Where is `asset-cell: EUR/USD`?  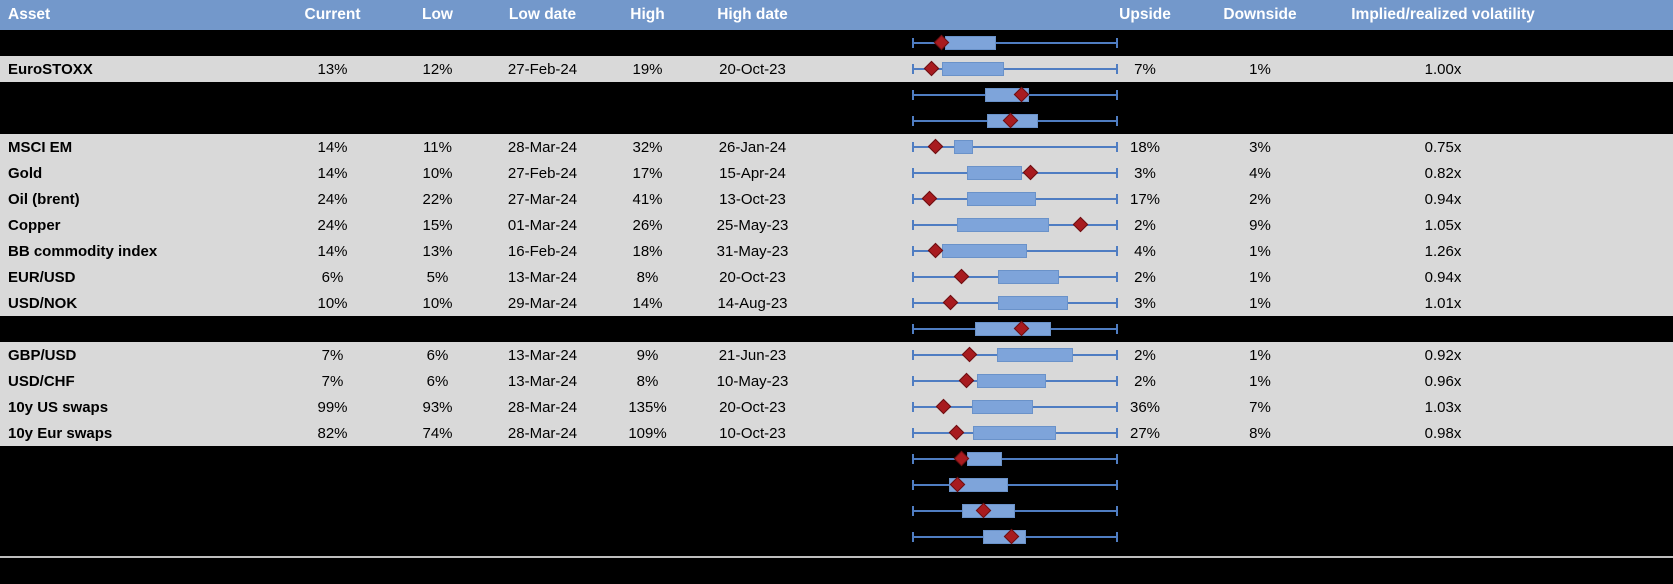
asset-cell: EUR/USD is located at coordinates (42, 277).